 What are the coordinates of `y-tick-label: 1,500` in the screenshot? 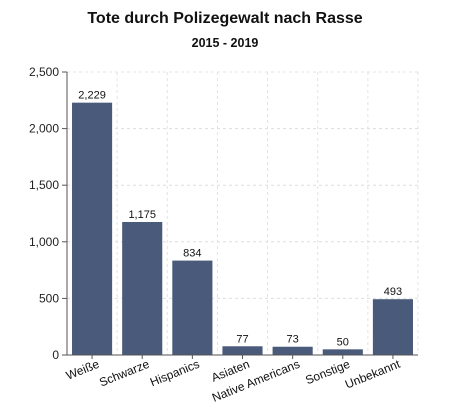 It's located at (44, 185).